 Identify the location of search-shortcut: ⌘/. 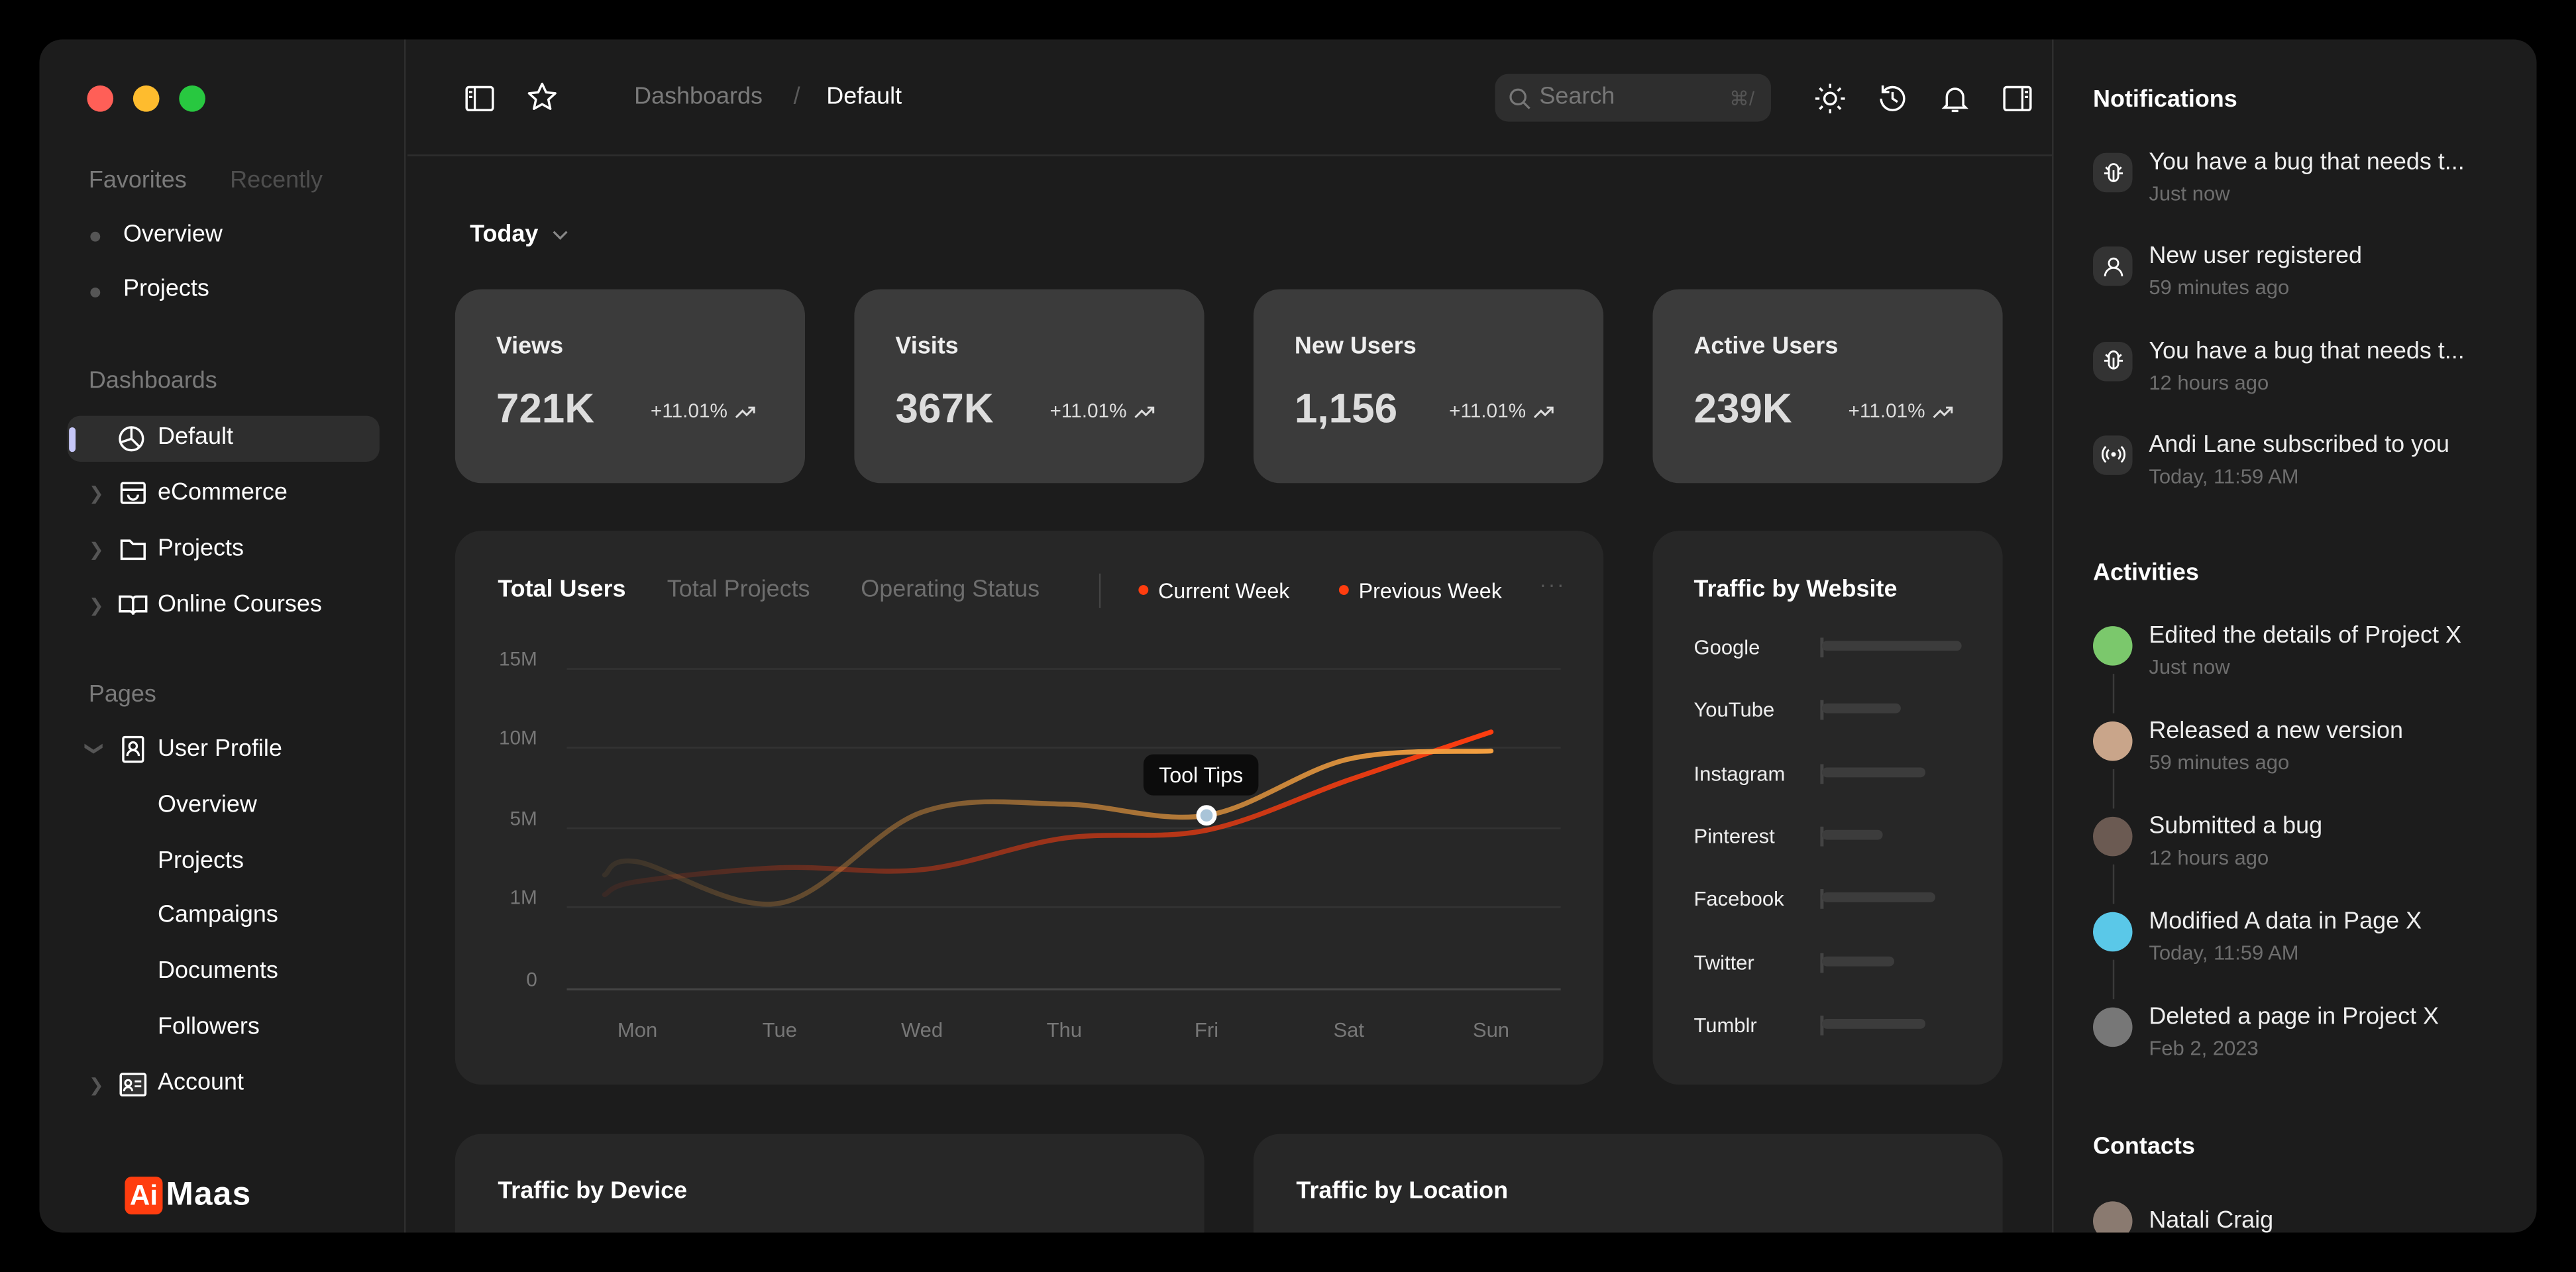
(1742, 99).